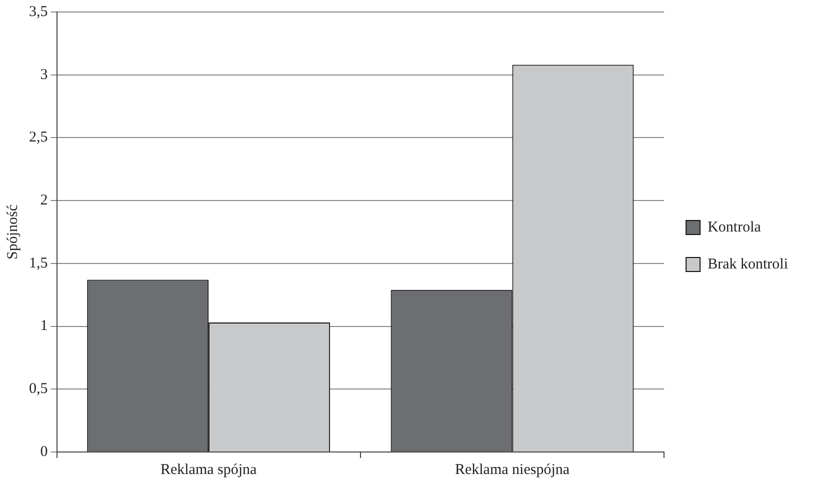  What do you see at coordinates (512, 470) in the screenshot?
I see `x-tick-label: Reklama niespójna` at bounding box center [512, 470].